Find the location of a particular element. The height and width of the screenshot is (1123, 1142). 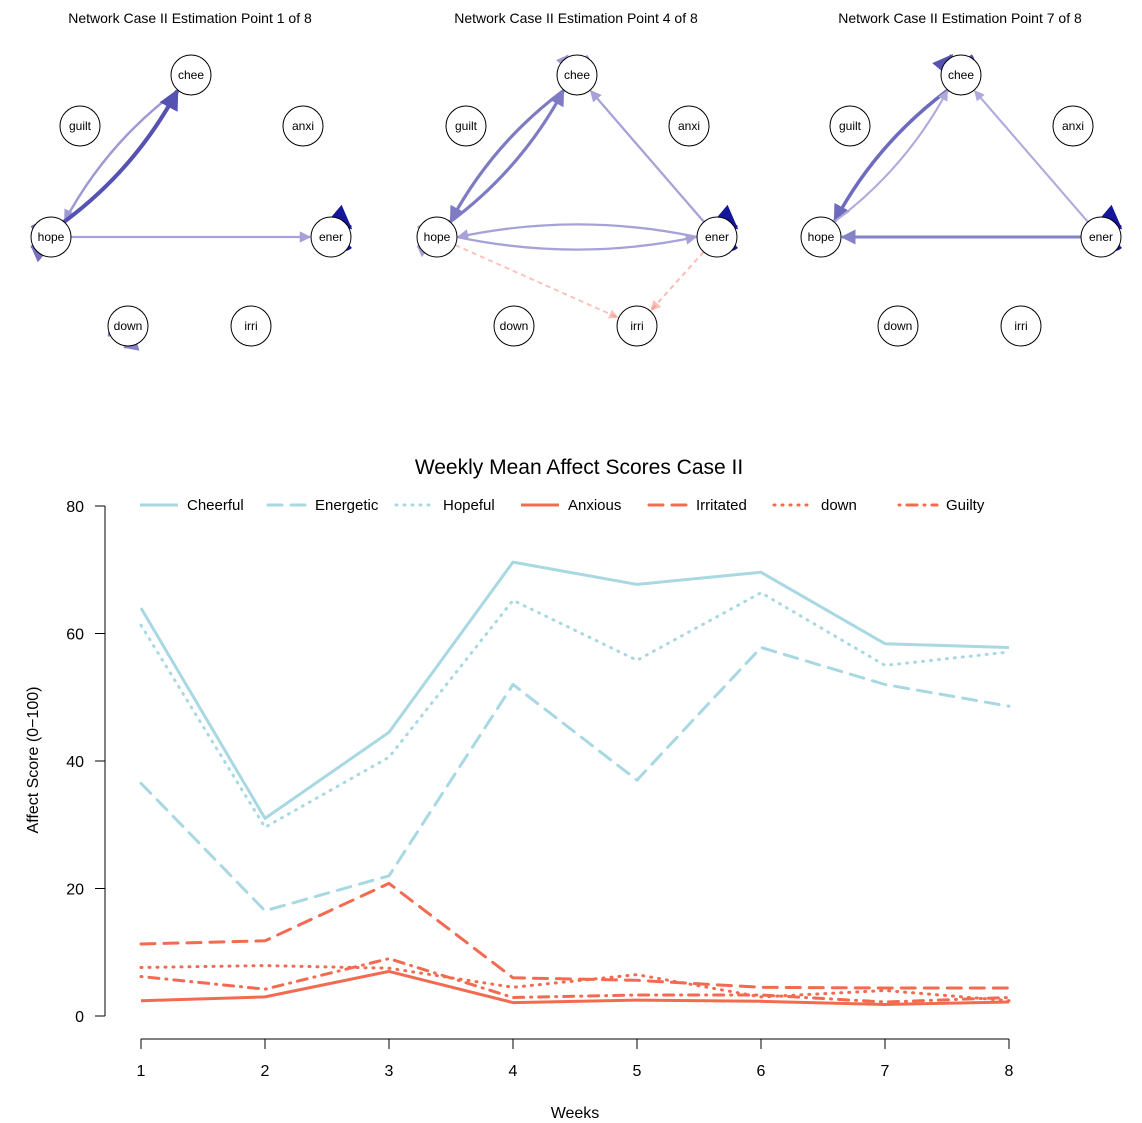

legend-label: Hopeful is located at coordinates (469, 505).